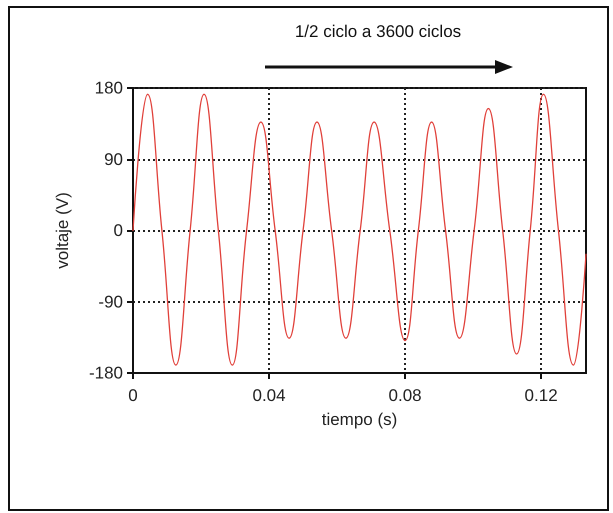  I want to click on x-axis-title: tiempo (s), so click(360, 419).